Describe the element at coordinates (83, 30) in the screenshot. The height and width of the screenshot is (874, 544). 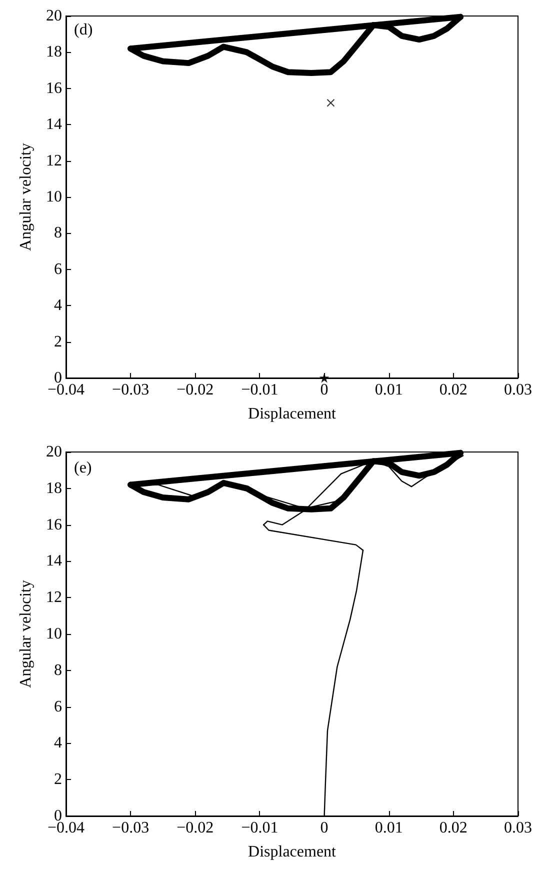
I see `annotation: (d)` at that location.